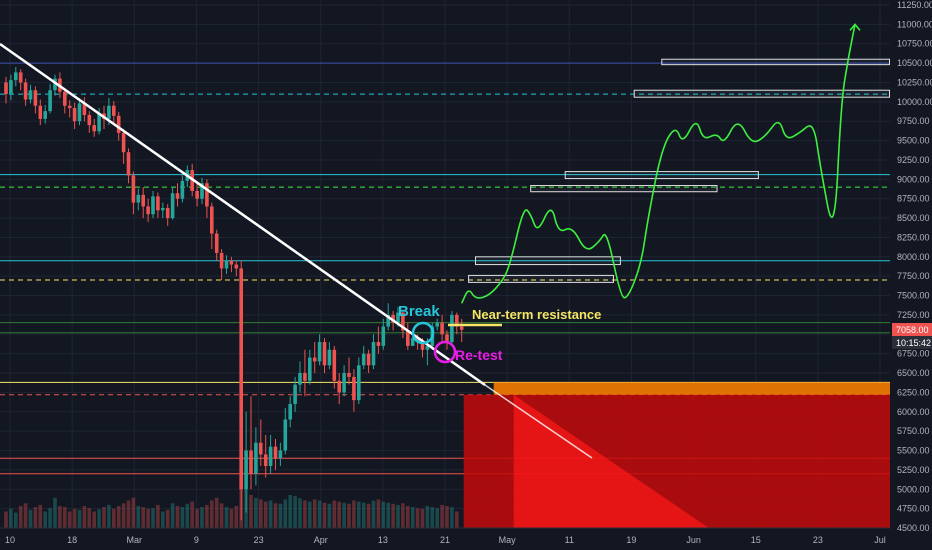 This screenshot has height=550, width=932. What do you see at coordinates (880, 540) in the screenshot?
I see `x-tick-label: Jul` at bounding box center [880, 540].